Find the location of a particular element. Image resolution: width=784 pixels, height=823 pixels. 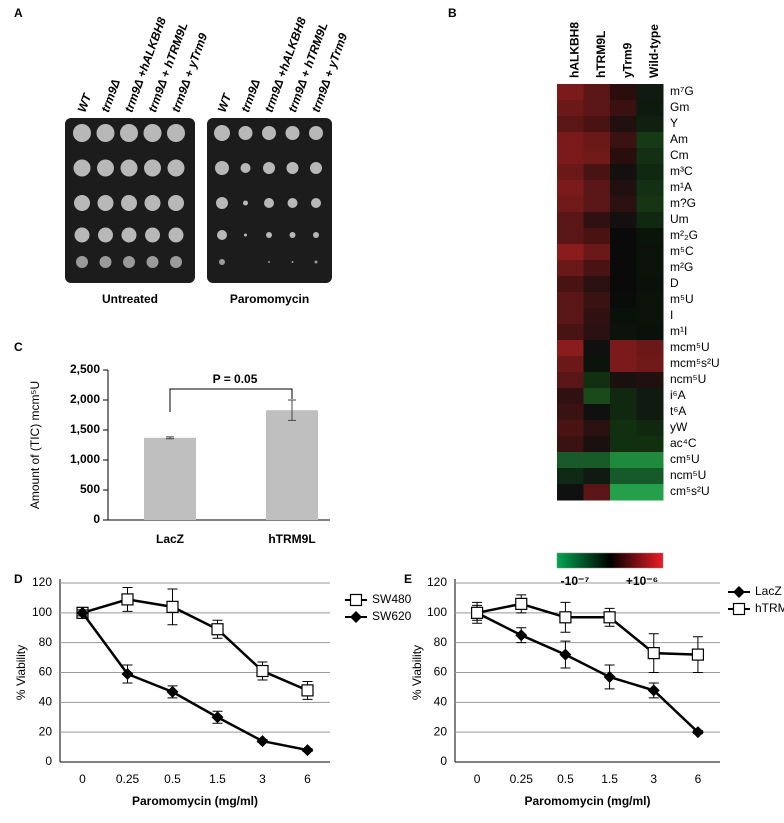

row-label: m³C is located at coordinates (681, 171).